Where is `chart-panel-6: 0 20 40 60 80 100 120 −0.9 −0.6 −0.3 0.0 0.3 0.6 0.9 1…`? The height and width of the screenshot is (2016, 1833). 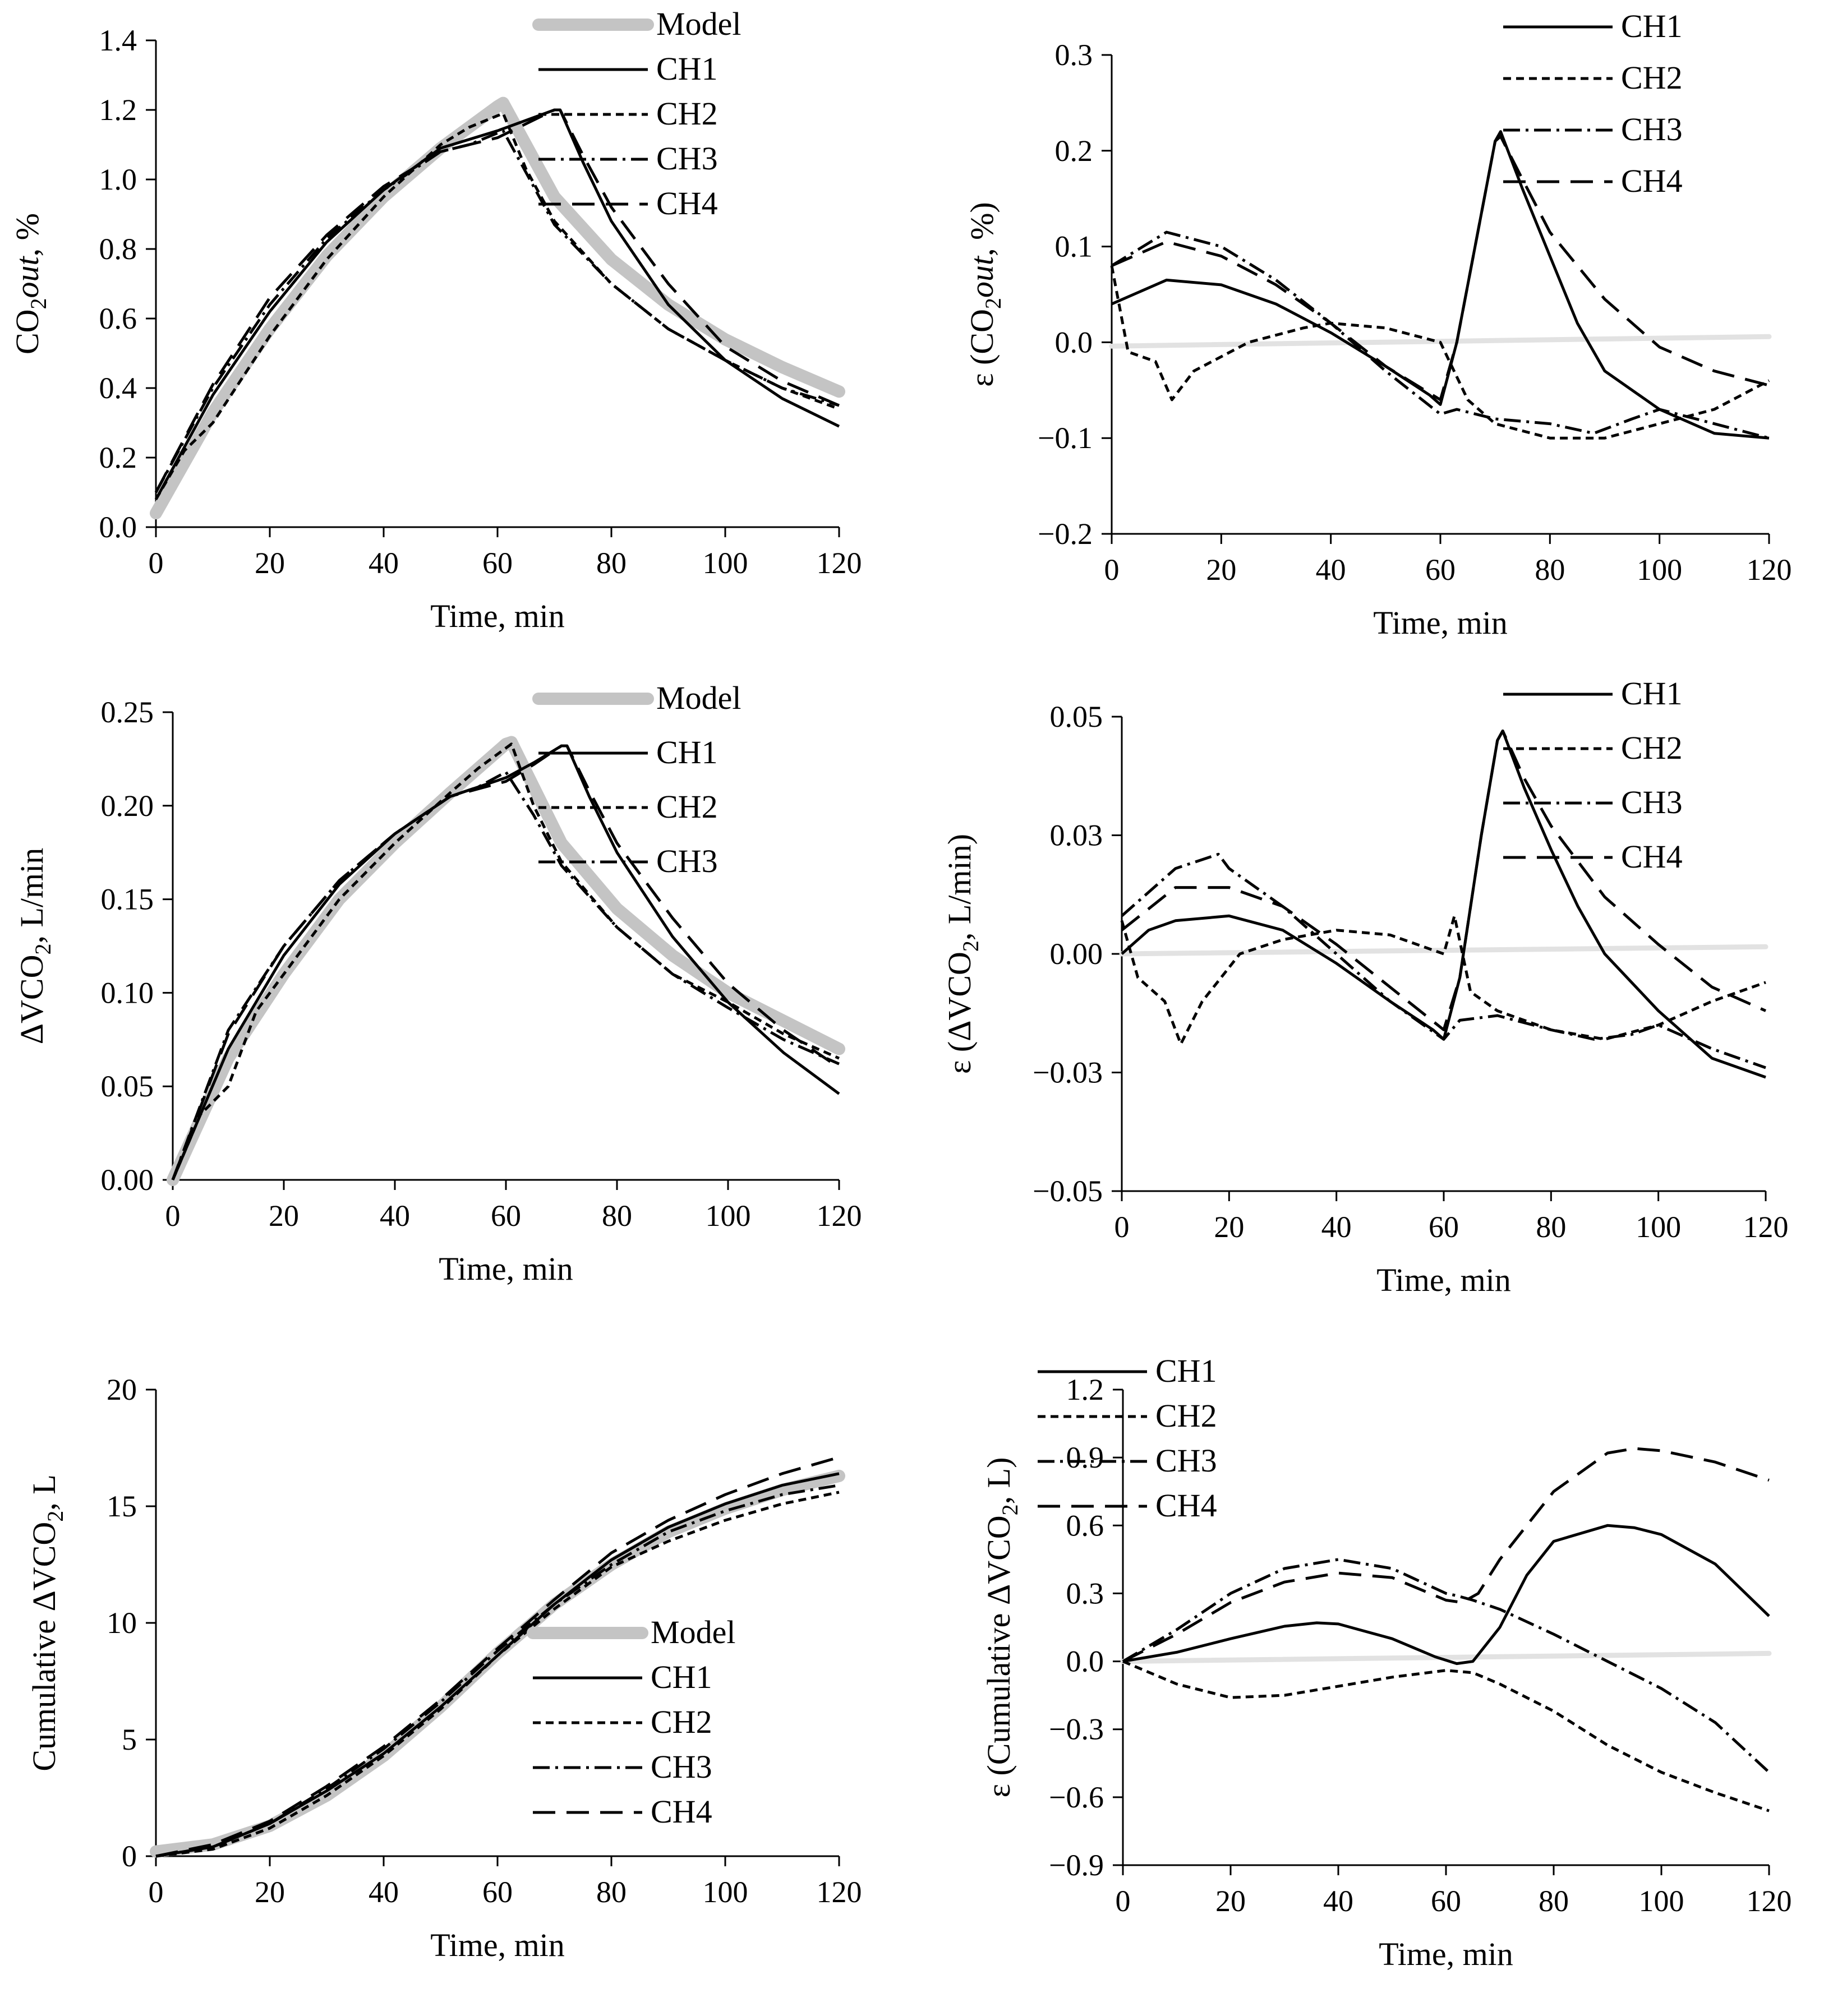 chart-panel-6: 0 20 40 60 80 100 120 −0.9 −0.6 −0.3 0.0 0.3 0.6 0.9 1… is located at coordinates (1386, 1663).